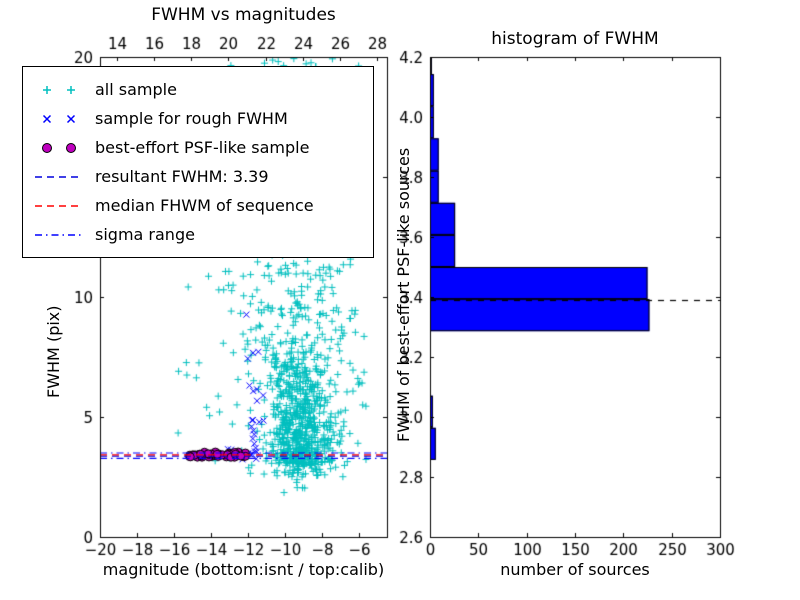  I want to click on legend-item-label: sigma range, so click(145, 234).